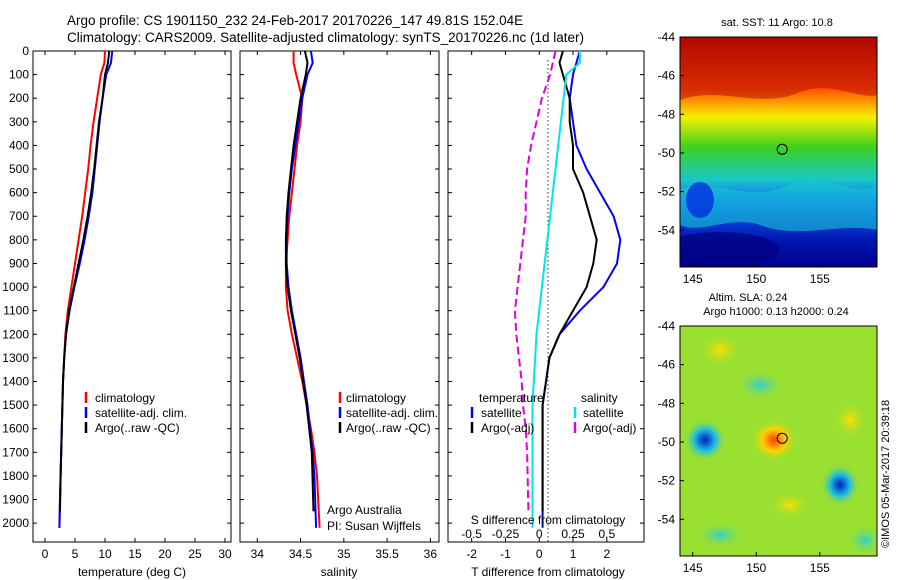 The width and height of the screenshot is (900, 580). I want to click on series-line-salinity-satellite, so click(556, 289).